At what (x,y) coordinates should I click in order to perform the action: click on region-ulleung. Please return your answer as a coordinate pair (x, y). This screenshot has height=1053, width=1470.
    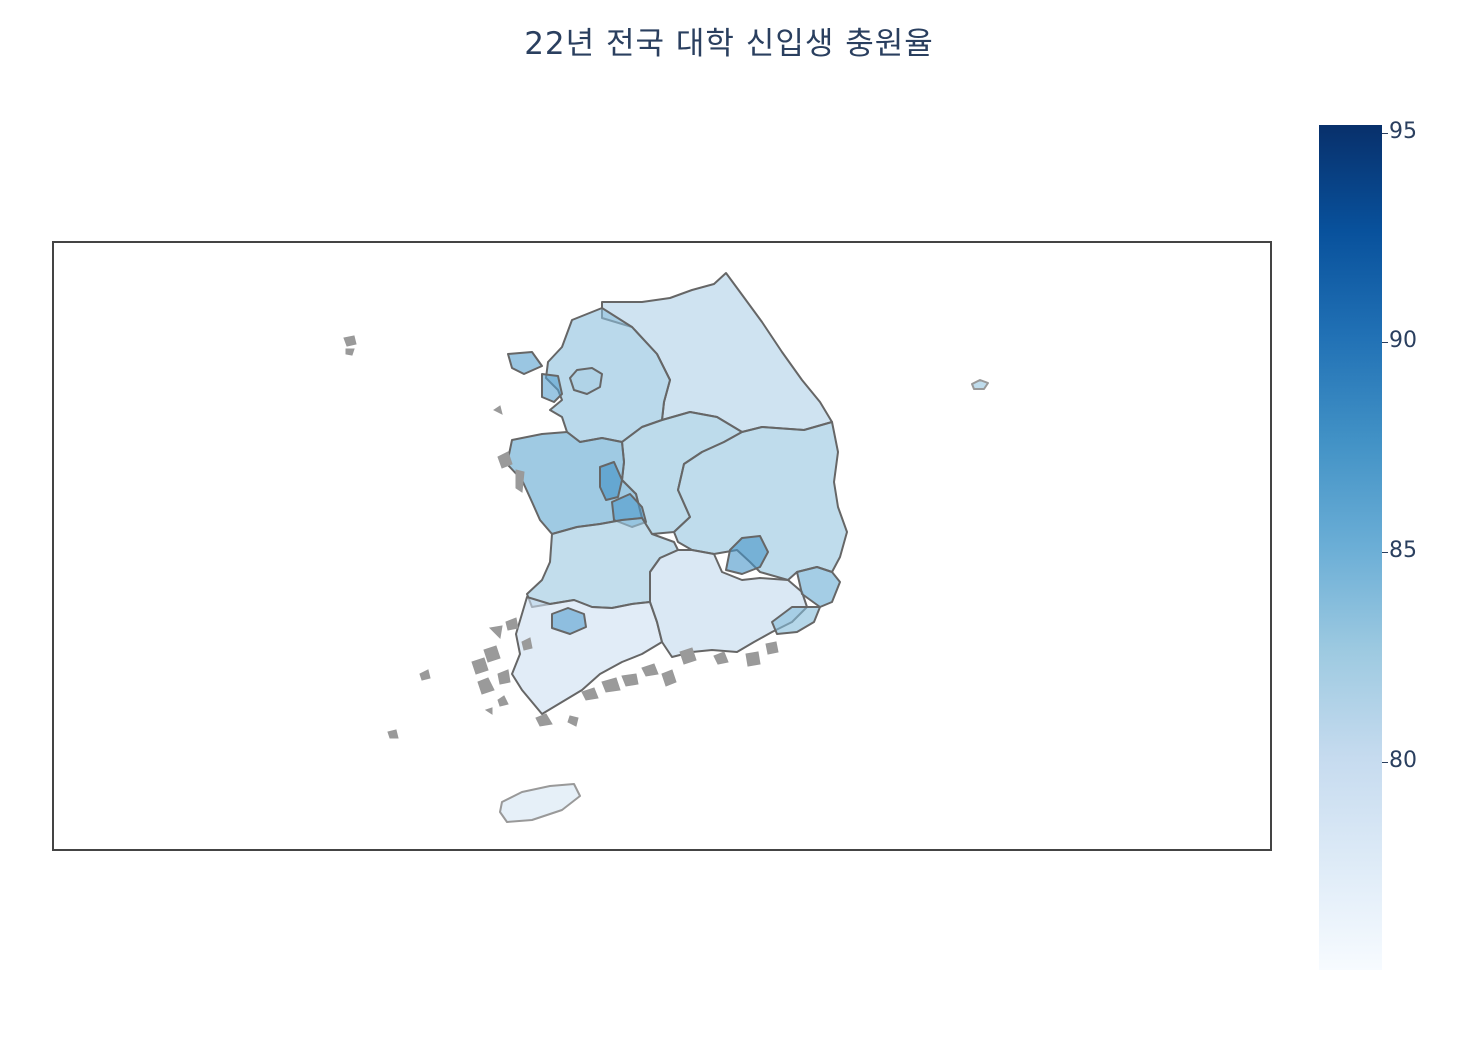
    Looking at the image, I should click on (980, 384).